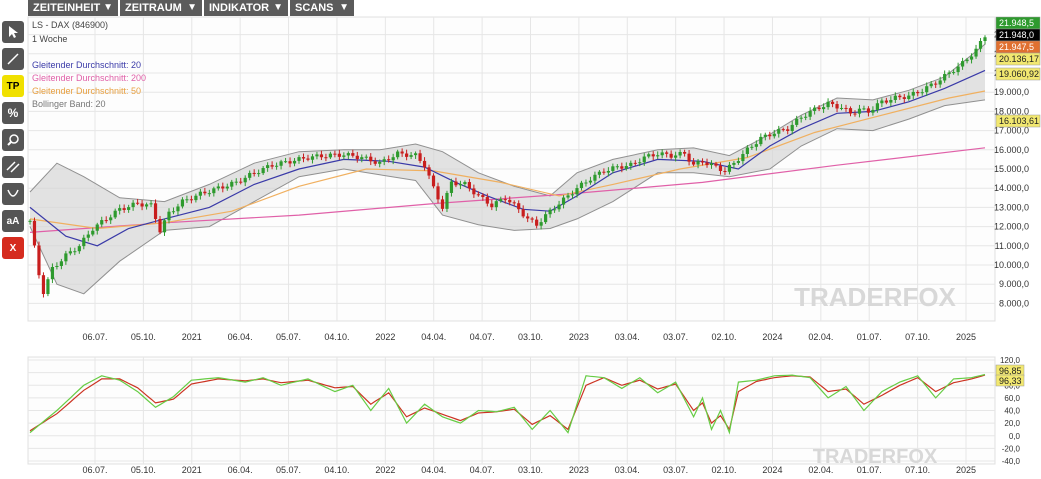 Image resolution: width=1041 pixels, height=479 pixels. I want to click on y-tick-label: 17.000,0, so click(1011, 131).